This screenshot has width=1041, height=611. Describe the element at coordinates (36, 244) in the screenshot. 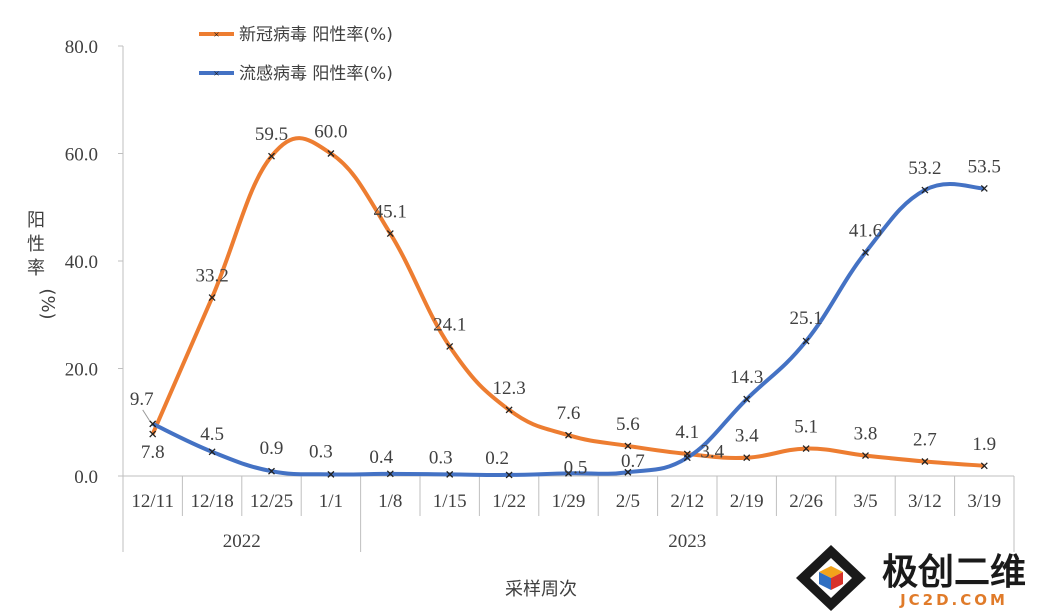

I see `svg-text: 阳性率` at that location.